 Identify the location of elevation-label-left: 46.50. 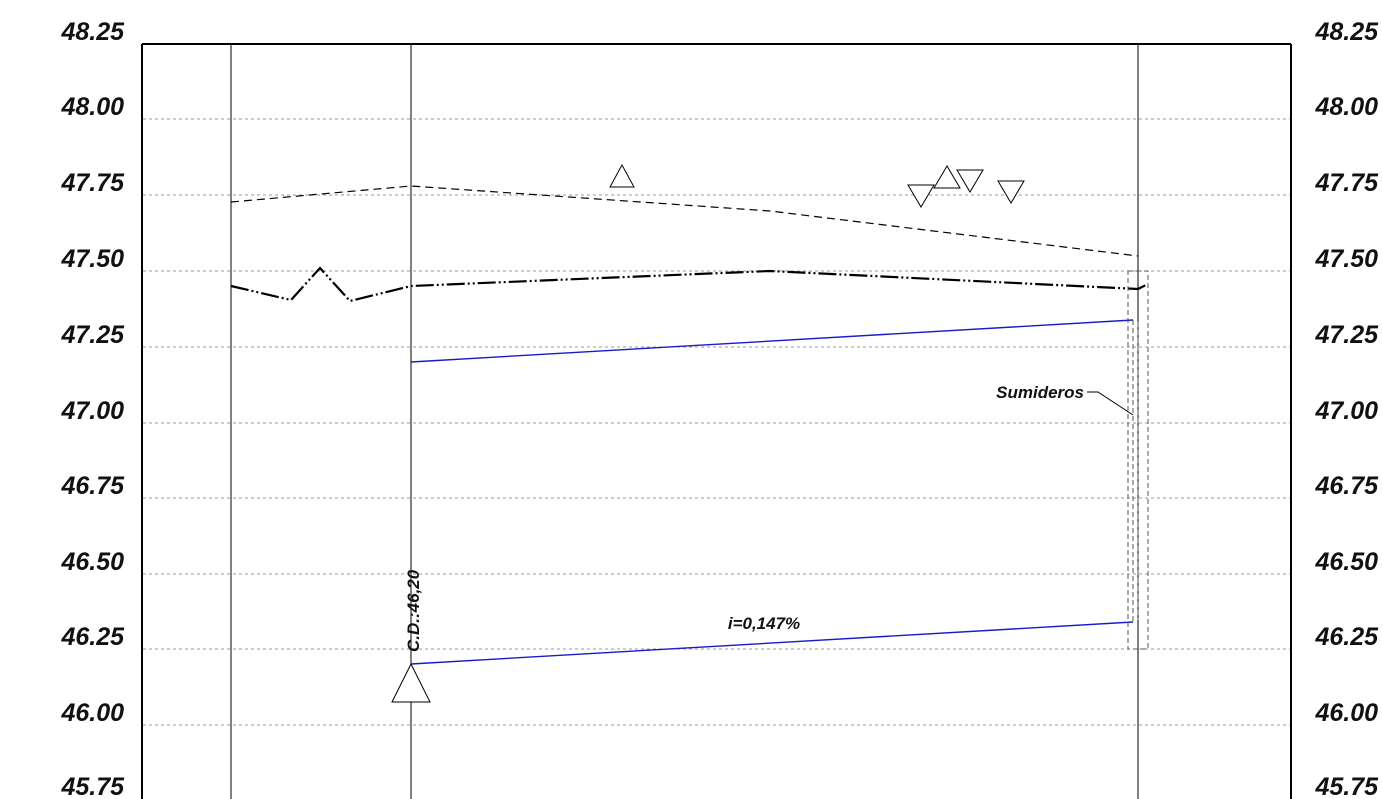
(92, 562).